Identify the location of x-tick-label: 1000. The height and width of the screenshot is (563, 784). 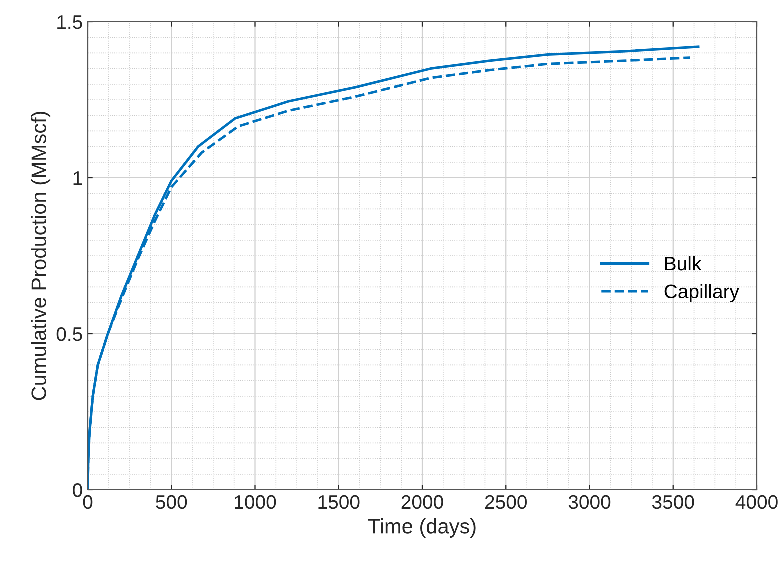
(255, 502).